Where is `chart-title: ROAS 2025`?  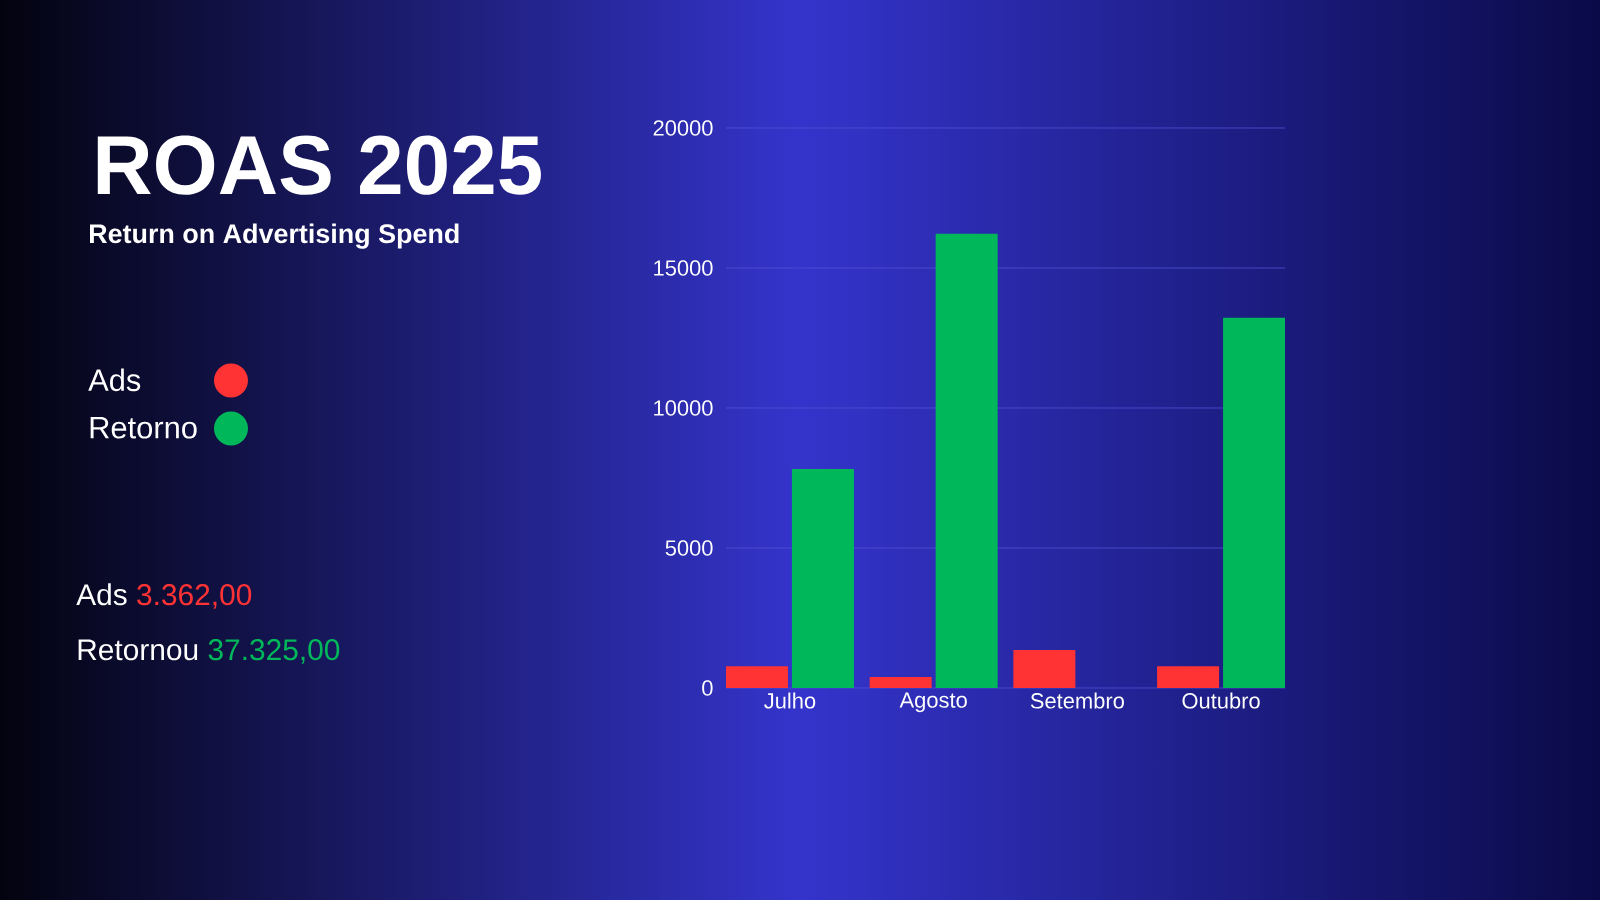
chart-title: ROAS 2025 is located at coordinates (319, 165).